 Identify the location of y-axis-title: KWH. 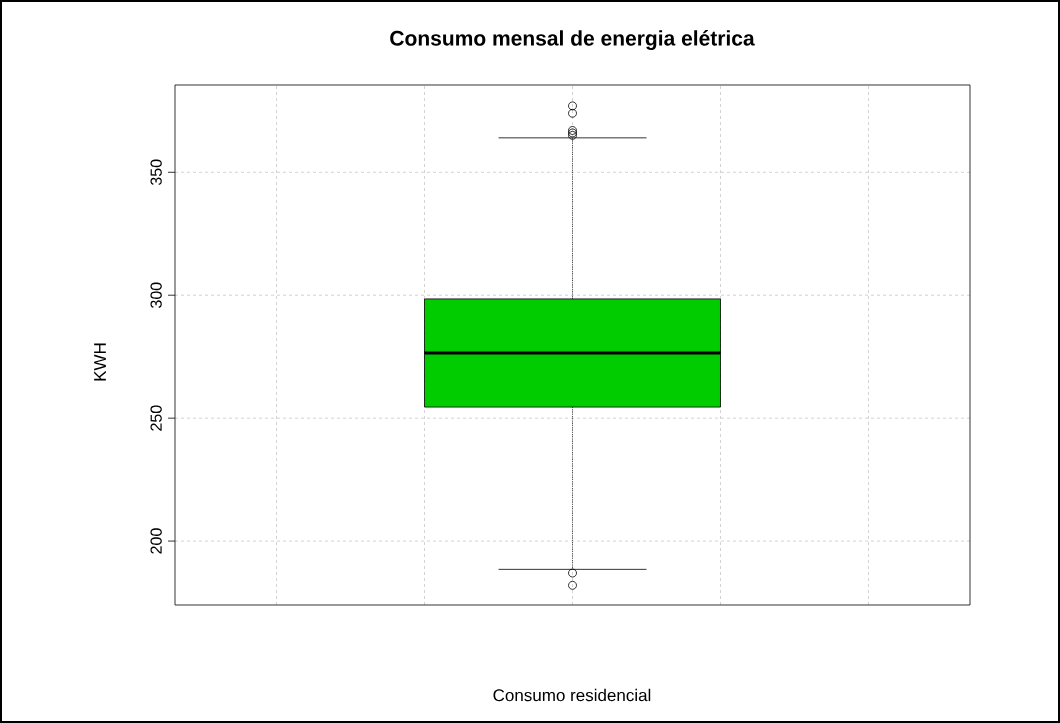
(100, 362).